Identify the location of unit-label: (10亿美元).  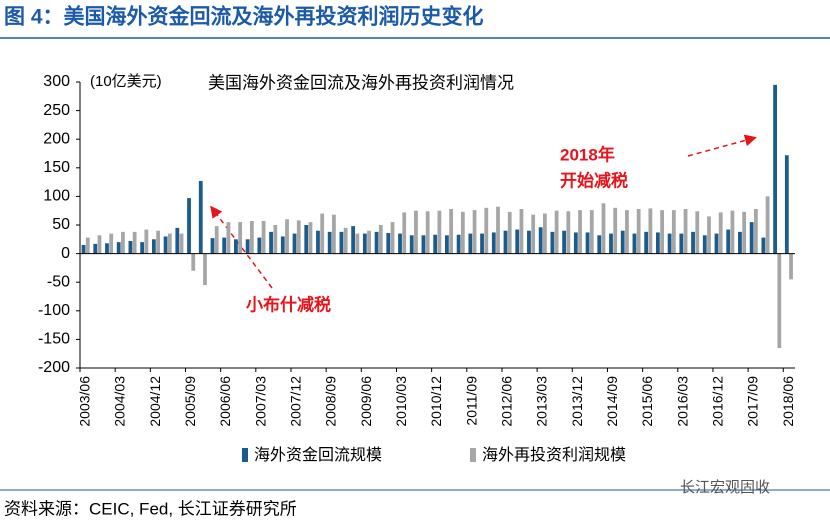
(126, 81).